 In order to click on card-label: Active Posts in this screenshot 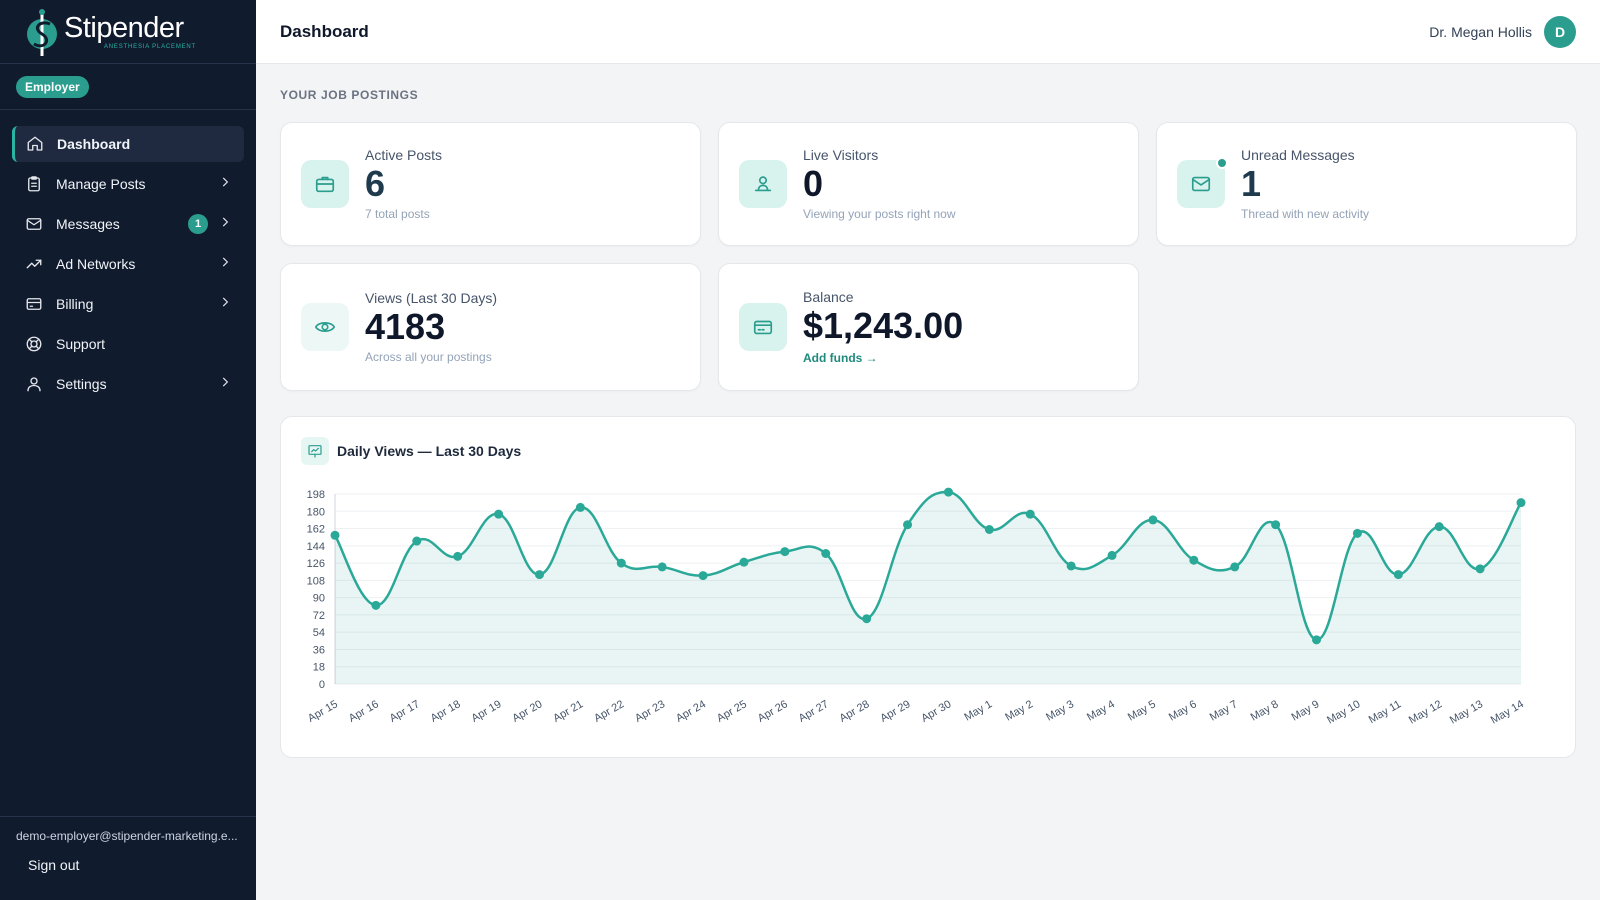, I will do `click(404, 155)`.